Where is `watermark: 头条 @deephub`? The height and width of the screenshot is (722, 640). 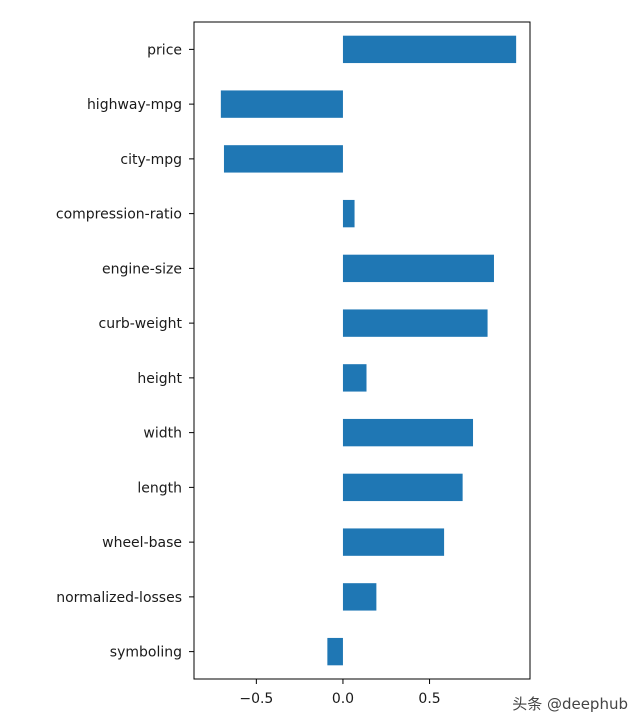 watermark: 头条 @deephub is located at coordinates (570, 704).